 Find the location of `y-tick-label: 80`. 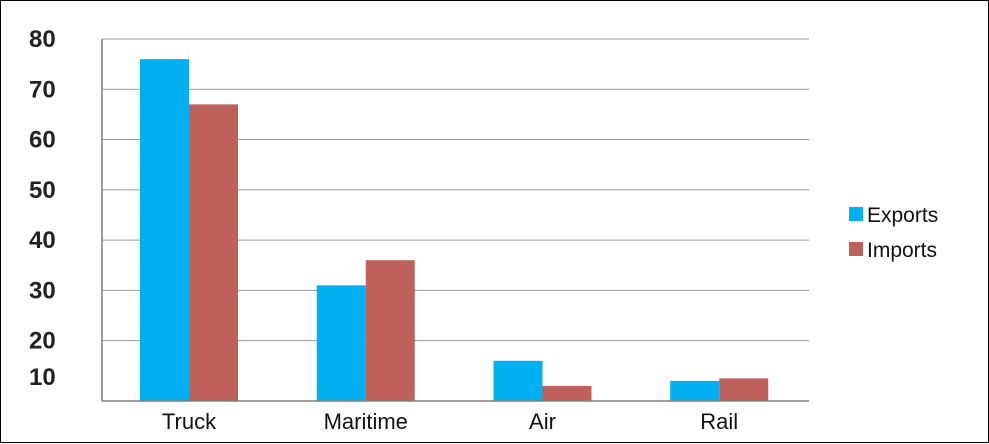

y-tick-label: 80 is located at coordinates (42, 39).